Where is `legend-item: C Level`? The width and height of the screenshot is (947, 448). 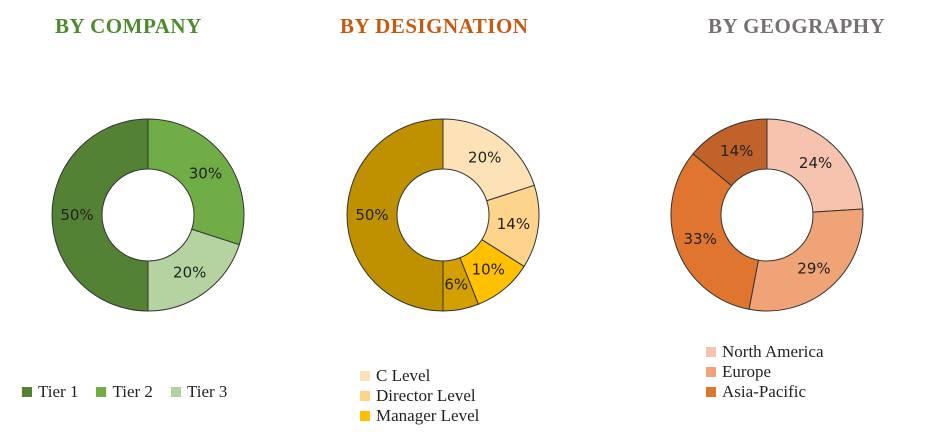
legend-item: C Level is located at coordinates (419, 376).